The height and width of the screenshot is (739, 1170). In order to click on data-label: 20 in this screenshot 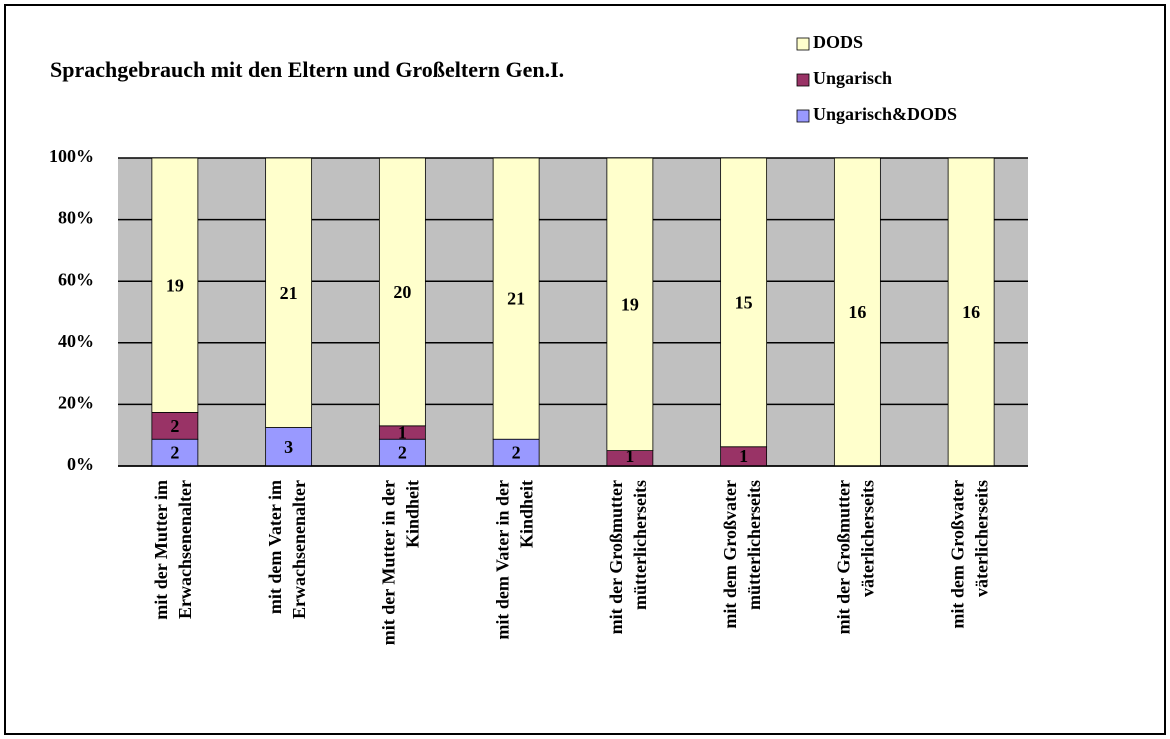, I will do `click(402, 292)`.